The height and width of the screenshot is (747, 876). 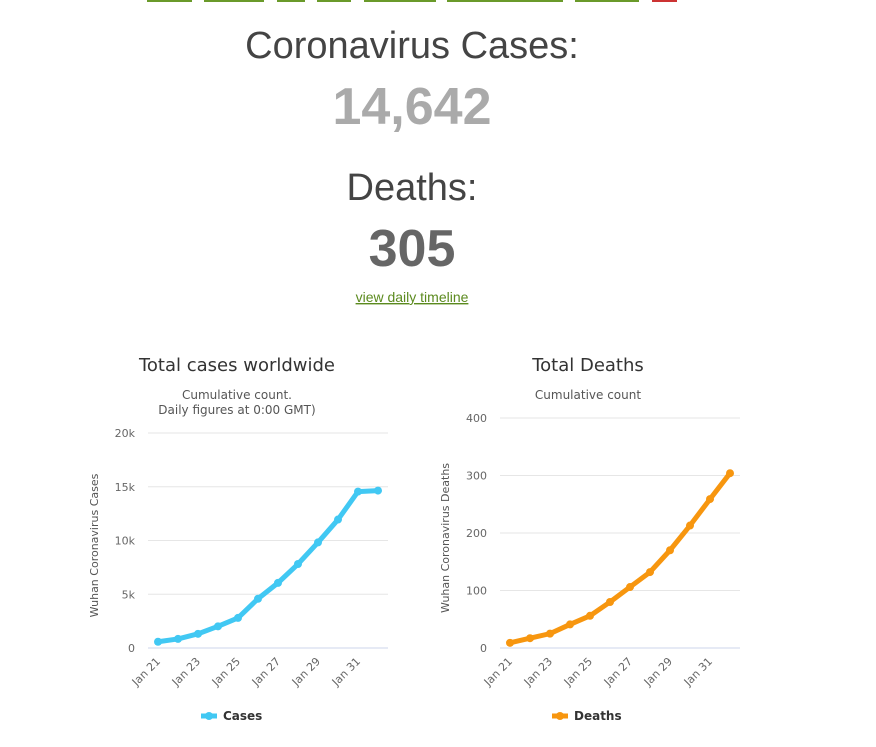 I want to click on y-axis-label: Wuhan Coronavirus Cases, so click(x=94, y=545).